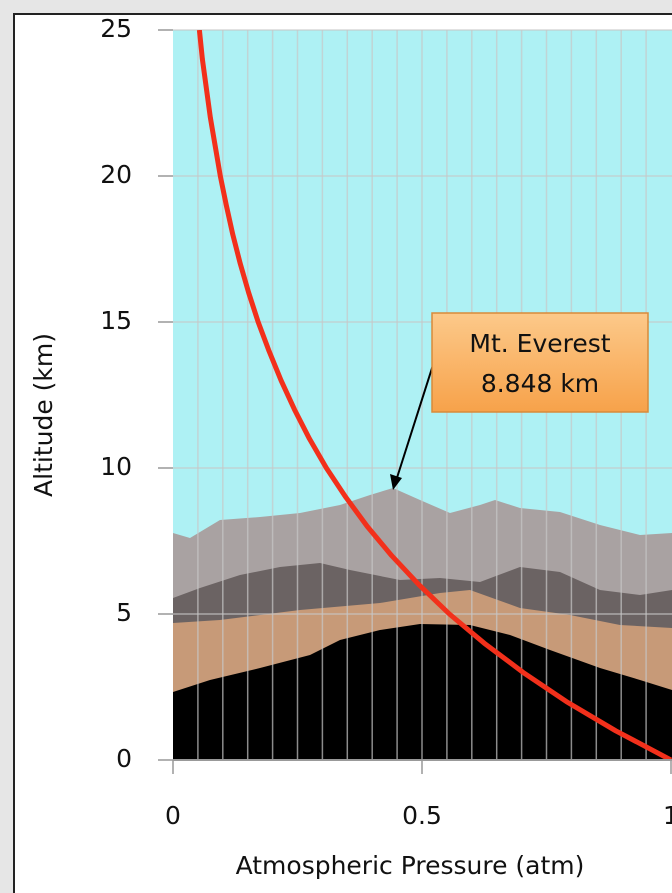  What do you see at coordinates (422, 815) in the screenshot?
I see `x-tick-label: 0.5` at bounding box center [422, 815].